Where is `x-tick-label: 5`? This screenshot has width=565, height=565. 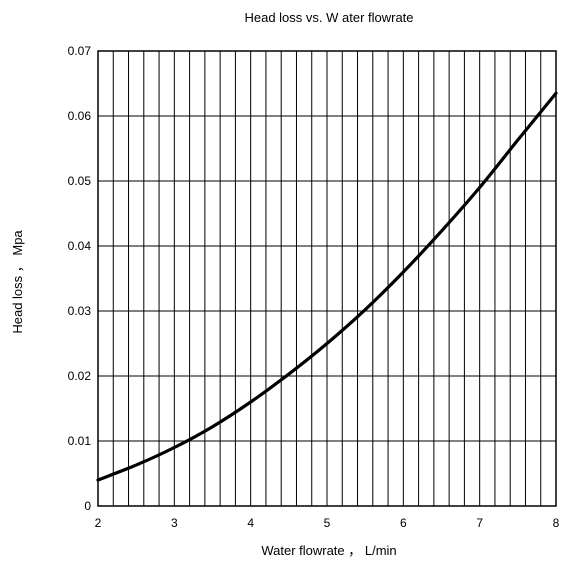 x-tick-label: 5 is located at coordinates (327, 523).